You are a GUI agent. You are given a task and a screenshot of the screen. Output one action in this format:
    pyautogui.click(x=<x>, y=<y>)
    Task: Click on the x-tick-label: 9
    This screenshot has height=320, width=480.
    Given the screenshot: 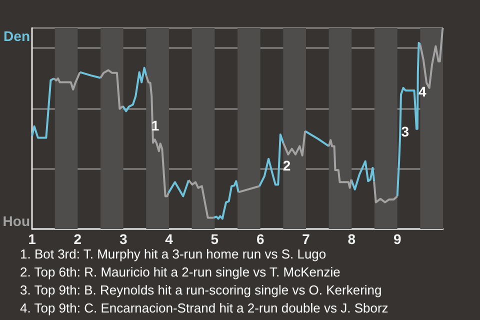 What is the action you would take?
    pyautogui.click(x=397, y=239)
    